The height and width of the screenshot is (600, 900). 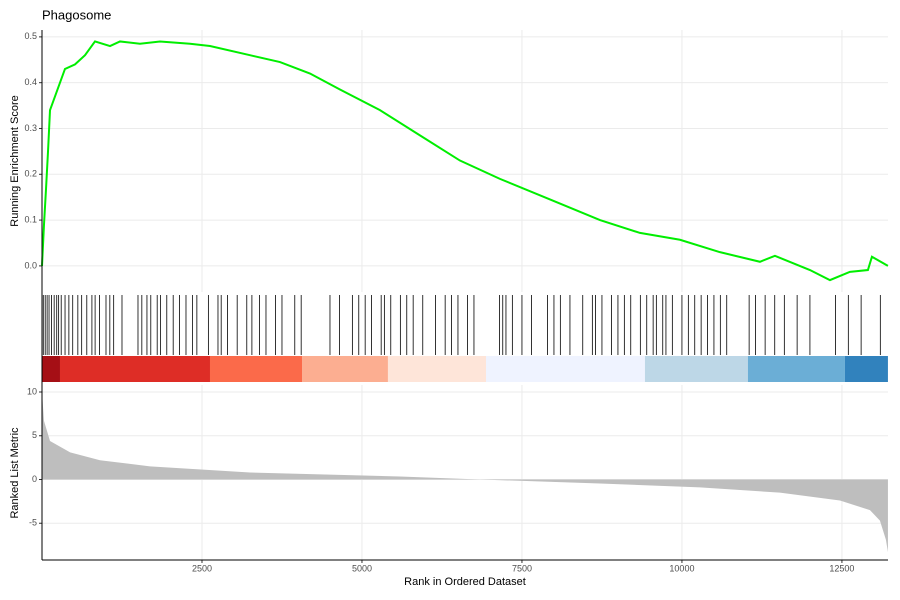 What do you see at coordinates (76, 14) in the screenshot?
I see `chart-title: Phagosome` at bounding box center [76, 14].